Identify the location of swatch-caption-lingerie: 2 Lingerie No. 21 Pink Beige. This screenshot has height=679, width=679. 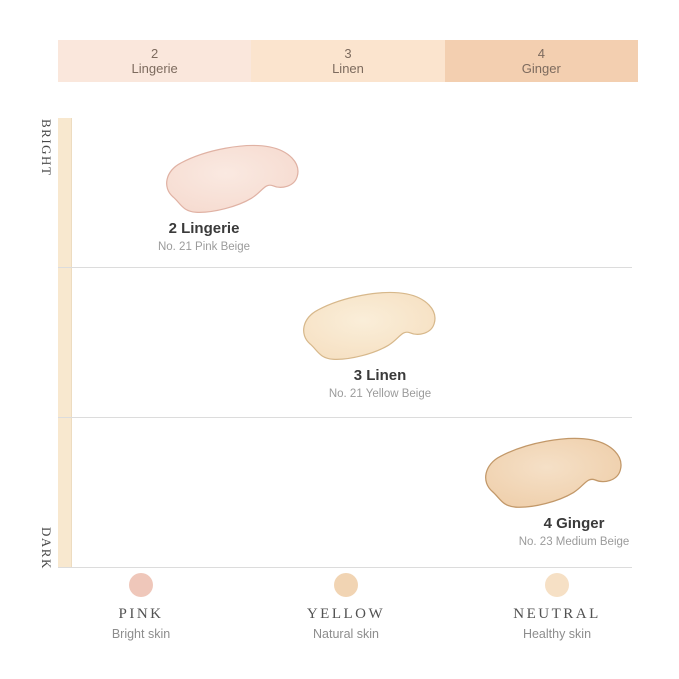
(204, 237).